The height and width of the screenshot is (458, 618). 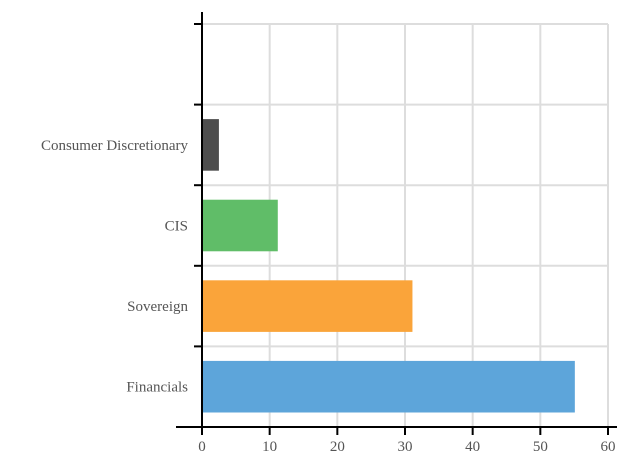 What do you see at coordinates (202, 447) in the screenshot?
I see `x-tick-label: 0` at bounding box center [202, 447].